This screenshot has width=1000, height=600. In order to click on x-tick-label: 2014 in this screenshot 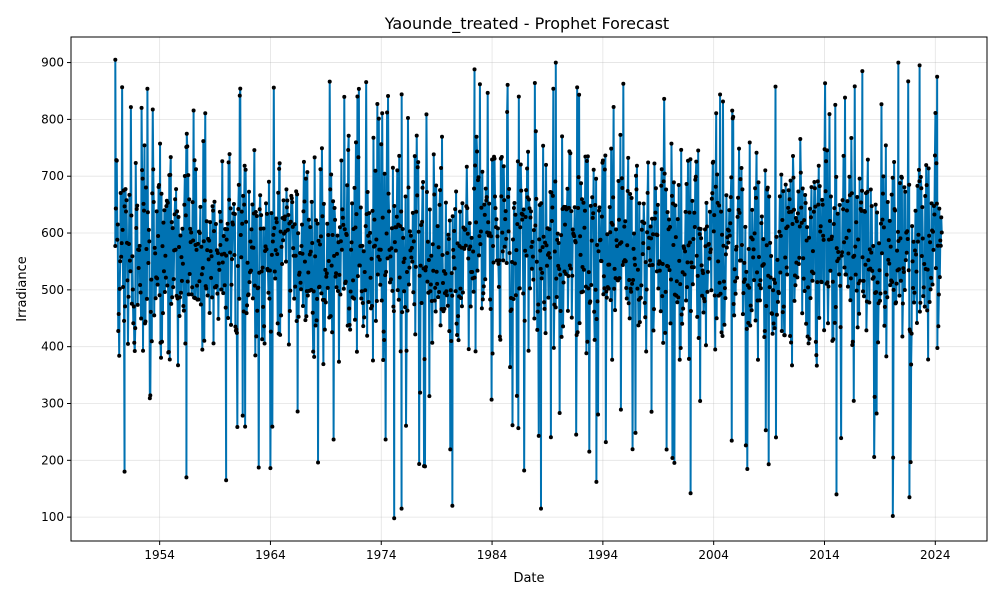, I will do `click(824, 555)`.